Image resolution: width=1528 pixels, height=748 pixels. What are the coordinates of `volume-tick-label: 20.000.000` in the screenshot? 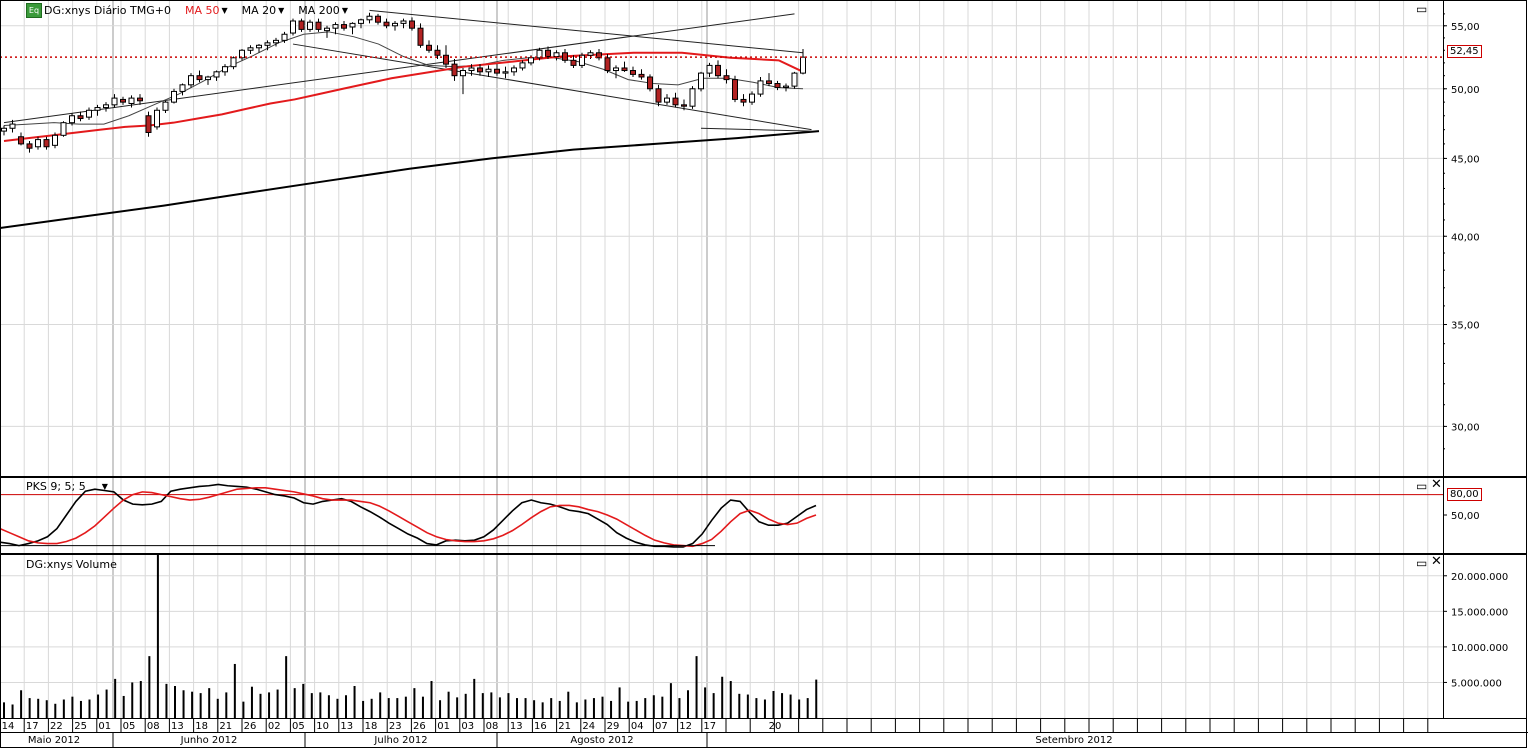 It's located at (1479, 577).